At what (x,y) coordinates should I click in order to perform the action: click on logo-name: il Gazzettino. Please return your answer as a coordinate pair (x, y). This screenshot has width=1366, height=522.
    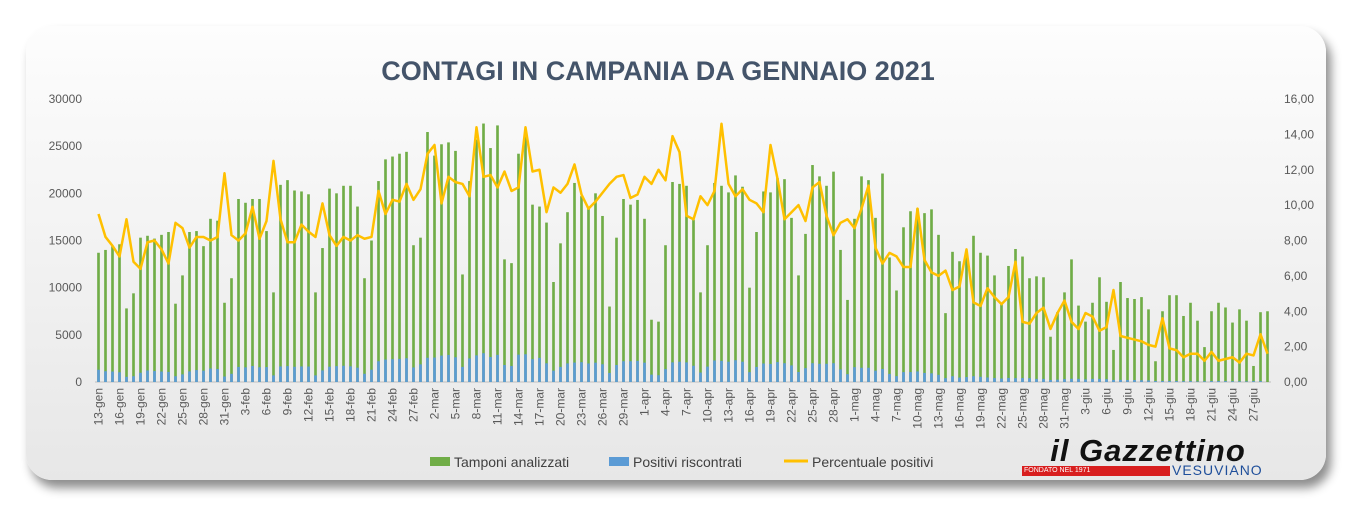
    Looking at the image, I should click on (1148, 450).